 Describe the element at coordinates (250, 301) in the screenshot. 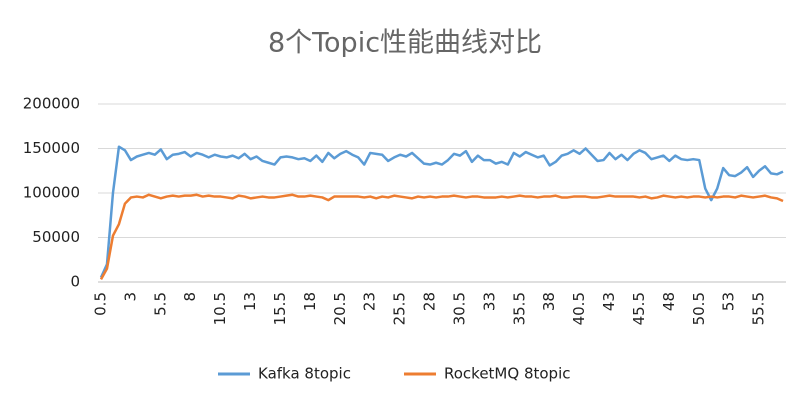

I see `x-tick-label: 13` at that location.